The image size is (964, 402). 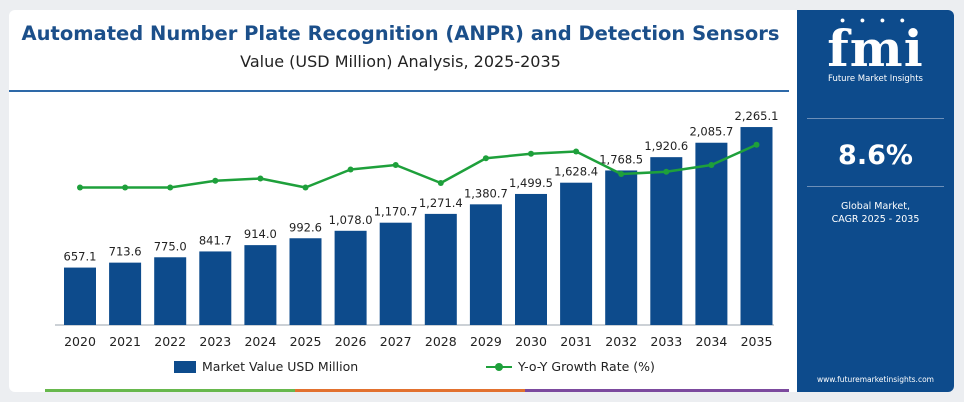 What do you see at coordinates (170, 187) in the screenshot?
I see `growth-point-2022` at bounding box center [170, 187].